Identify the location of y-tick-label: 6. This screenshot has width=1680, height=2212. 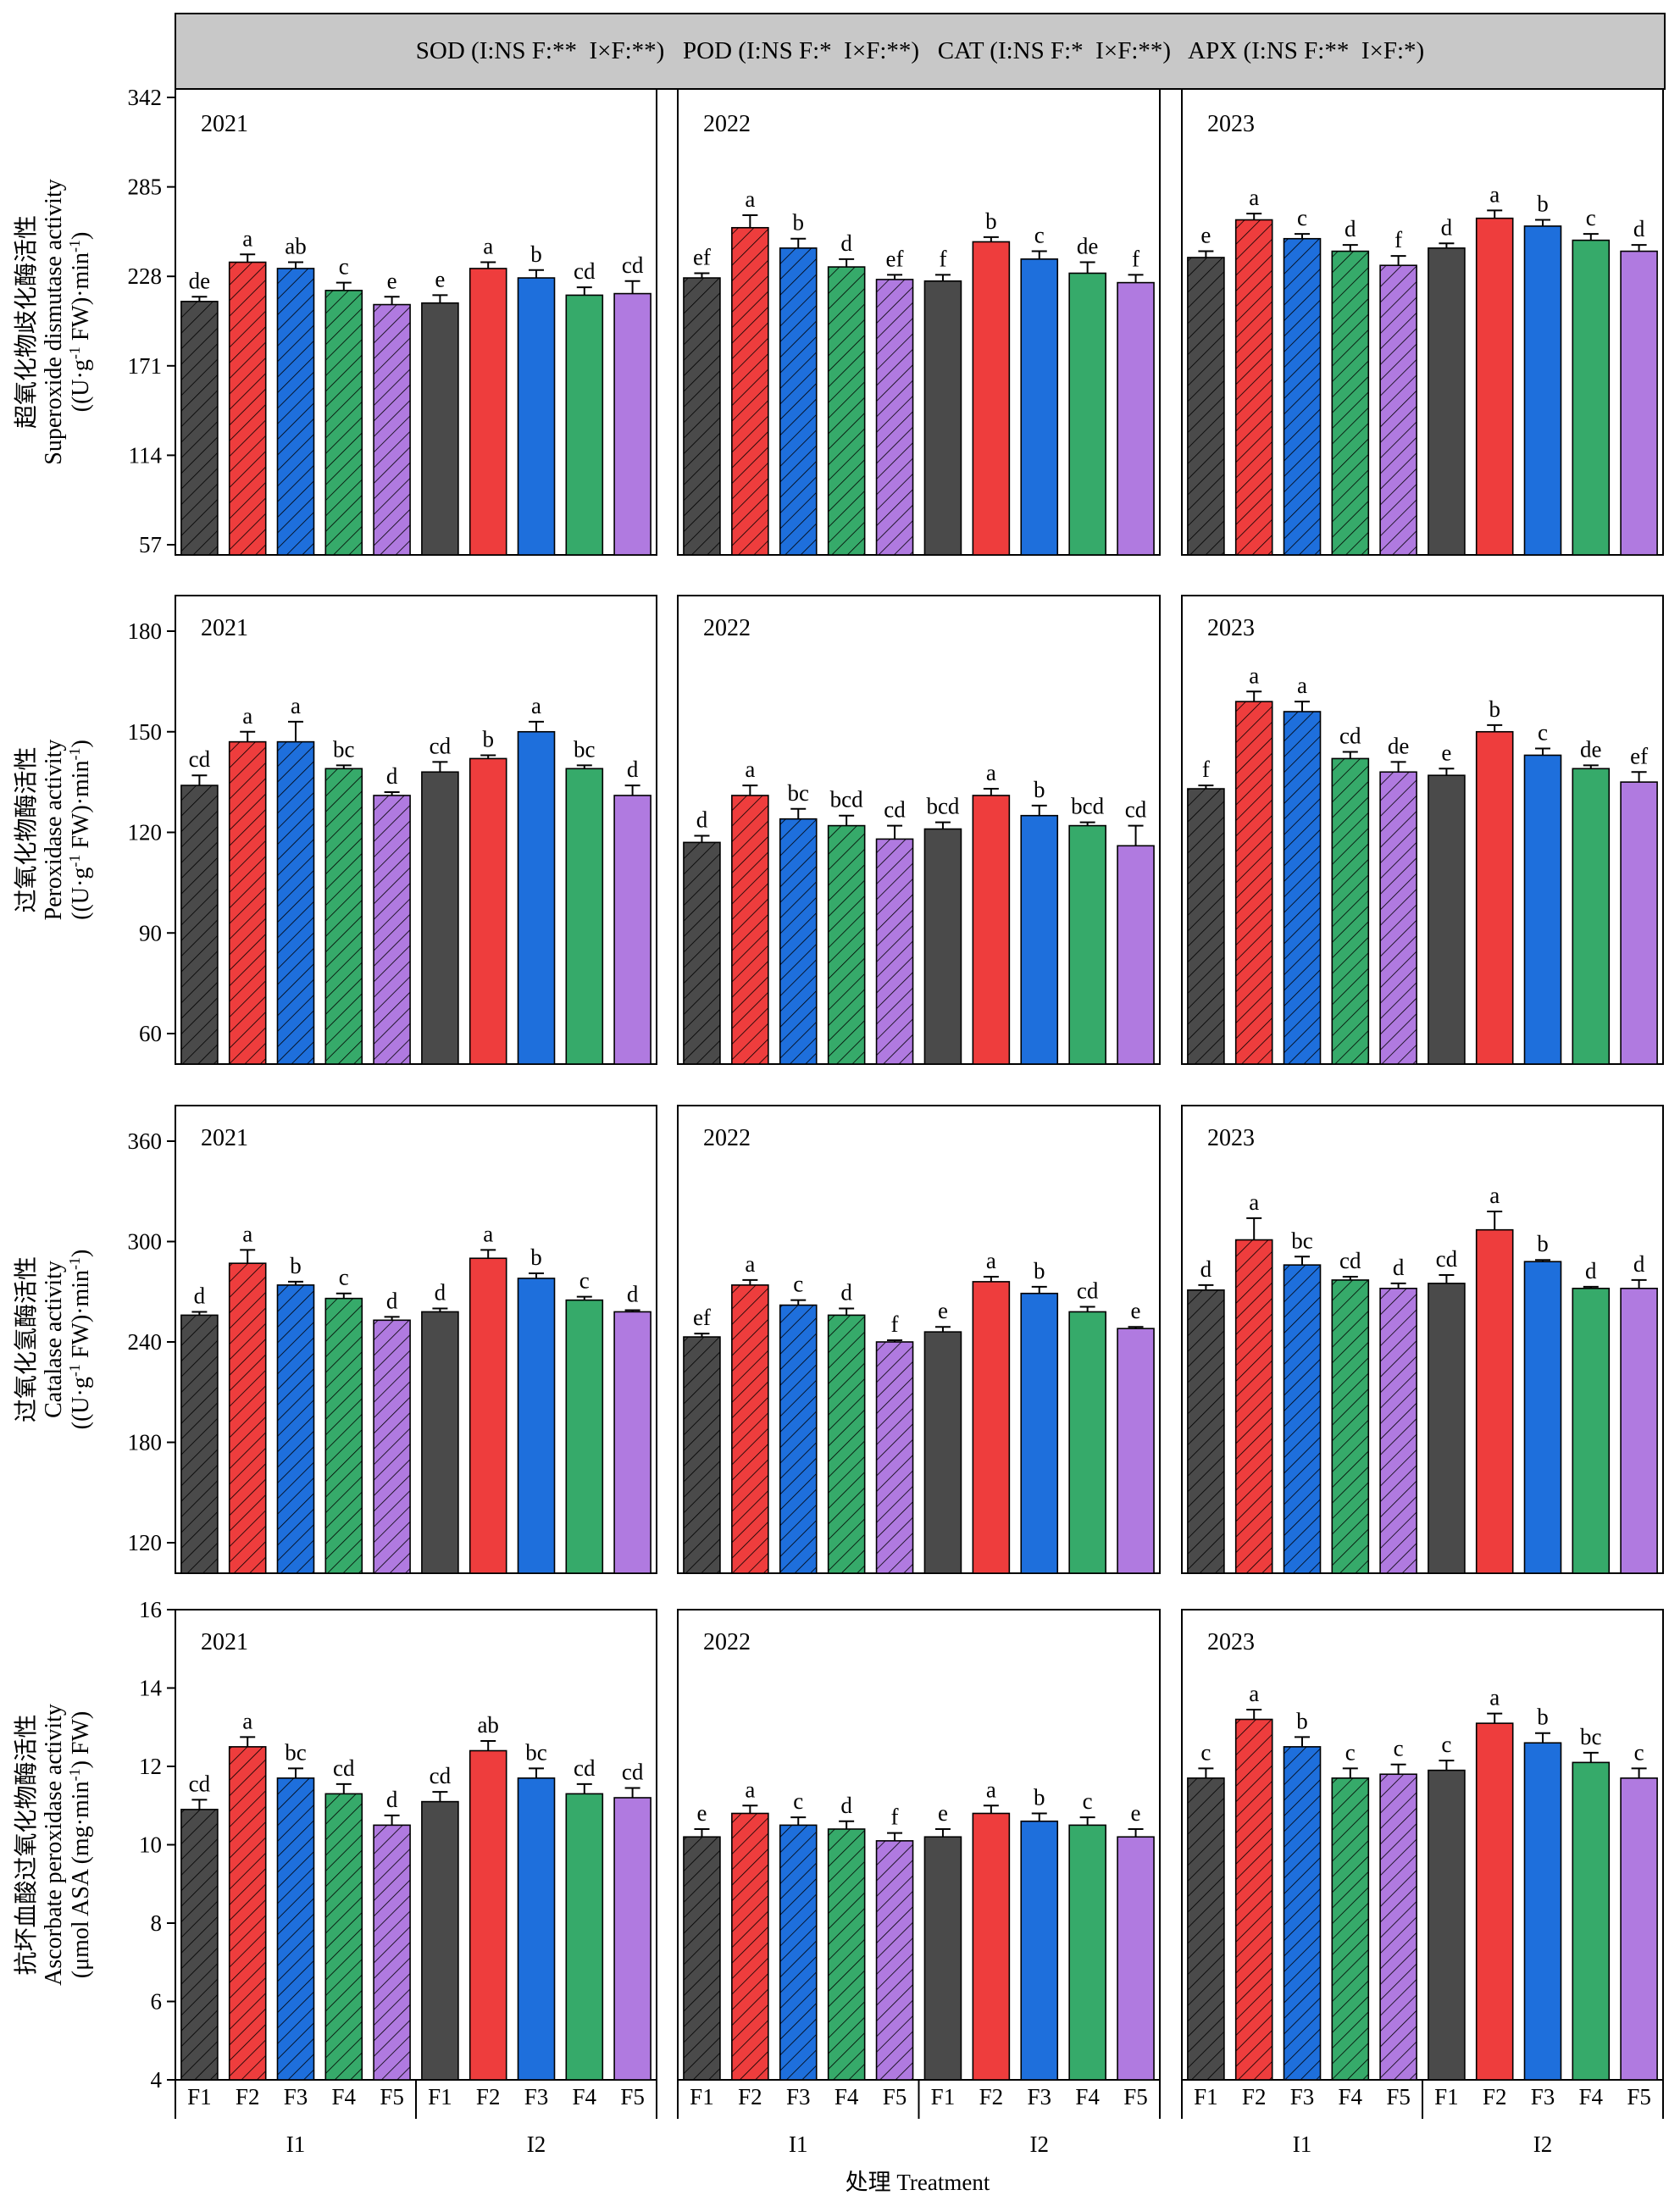
(157, 2002).